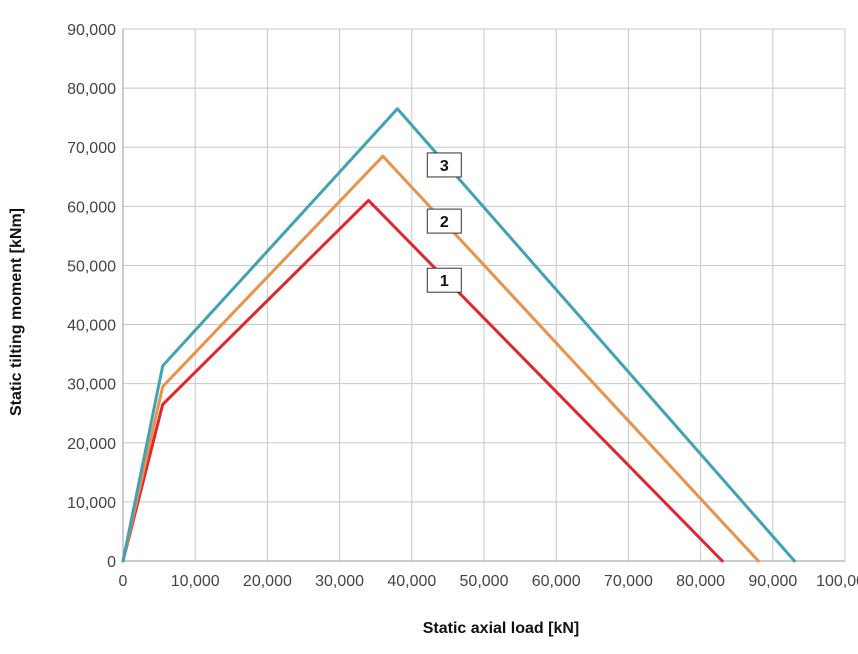 Image resolution: width=858 pixels, height=654 pixels. I want to click on x-tick-label: 40,000, so click(411, 581).